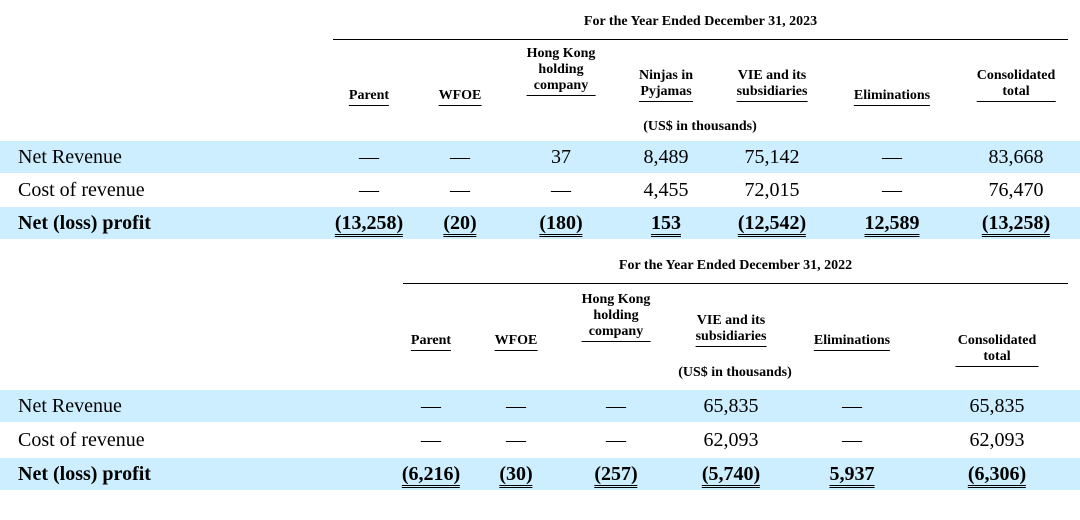 This screenshot has height=520, width=1080. I want to click on cell-value: (5,740), so click(731, 475).